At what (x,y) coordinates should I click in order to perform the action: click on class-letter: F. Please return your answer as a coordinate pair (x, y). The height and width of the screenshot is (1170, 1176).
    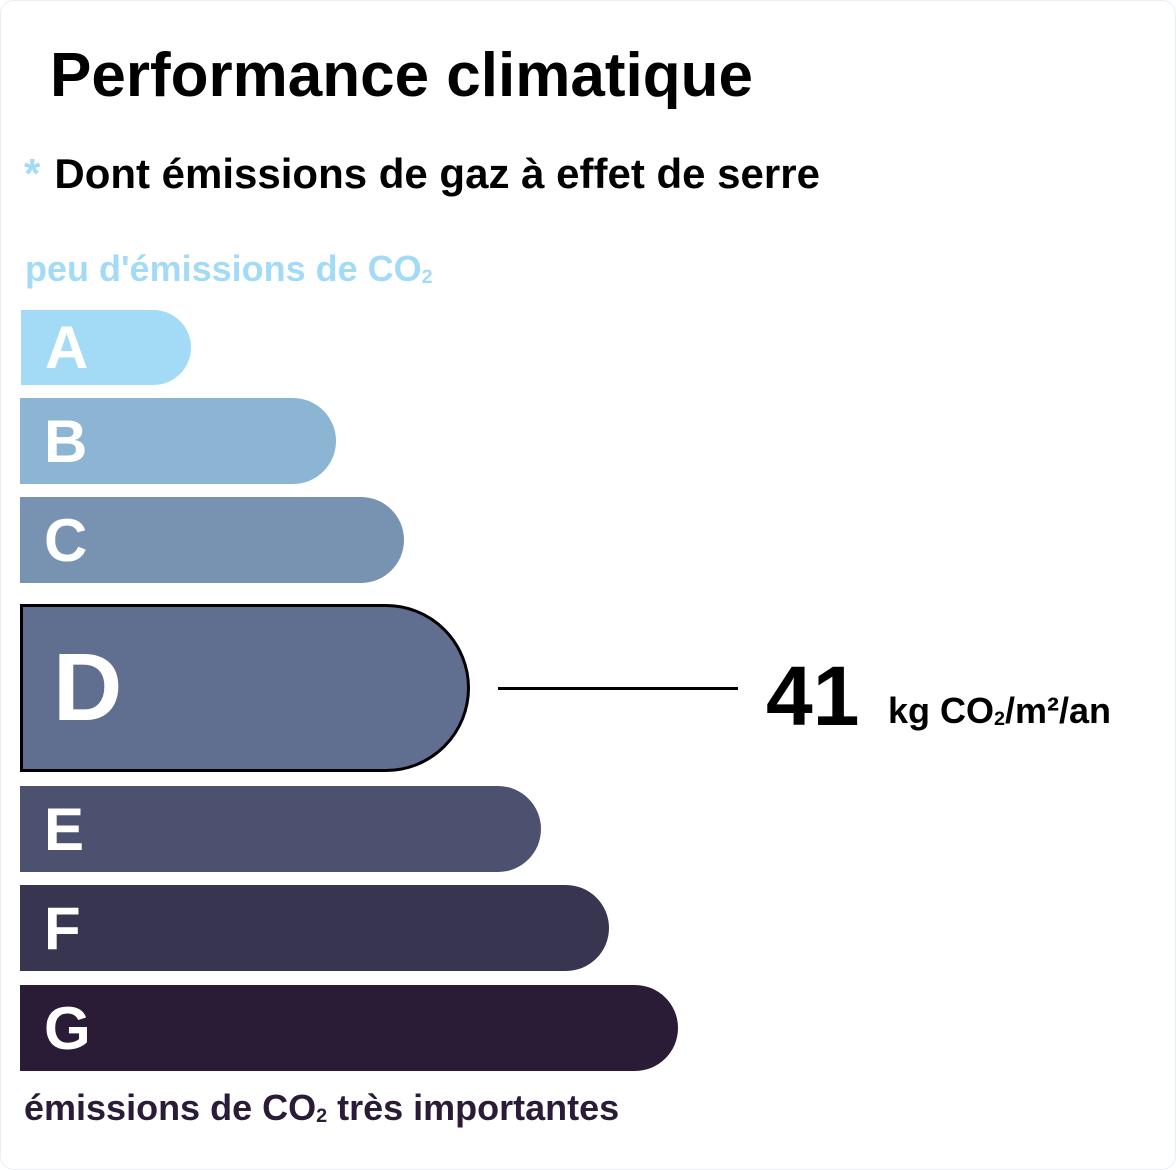
    Looking at the image, I should click on (62, 928).